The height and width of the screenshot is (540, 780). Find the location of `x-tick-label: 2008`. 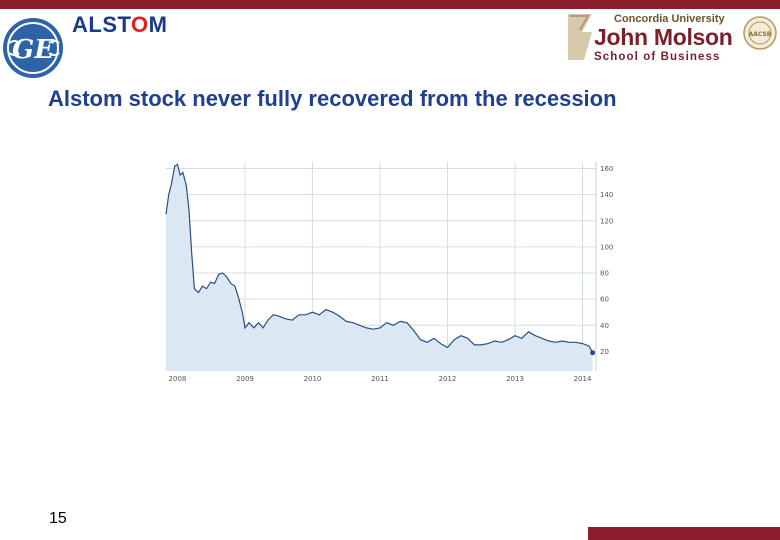

x-tick-label: 2008 is located at coordinates (178, 379).